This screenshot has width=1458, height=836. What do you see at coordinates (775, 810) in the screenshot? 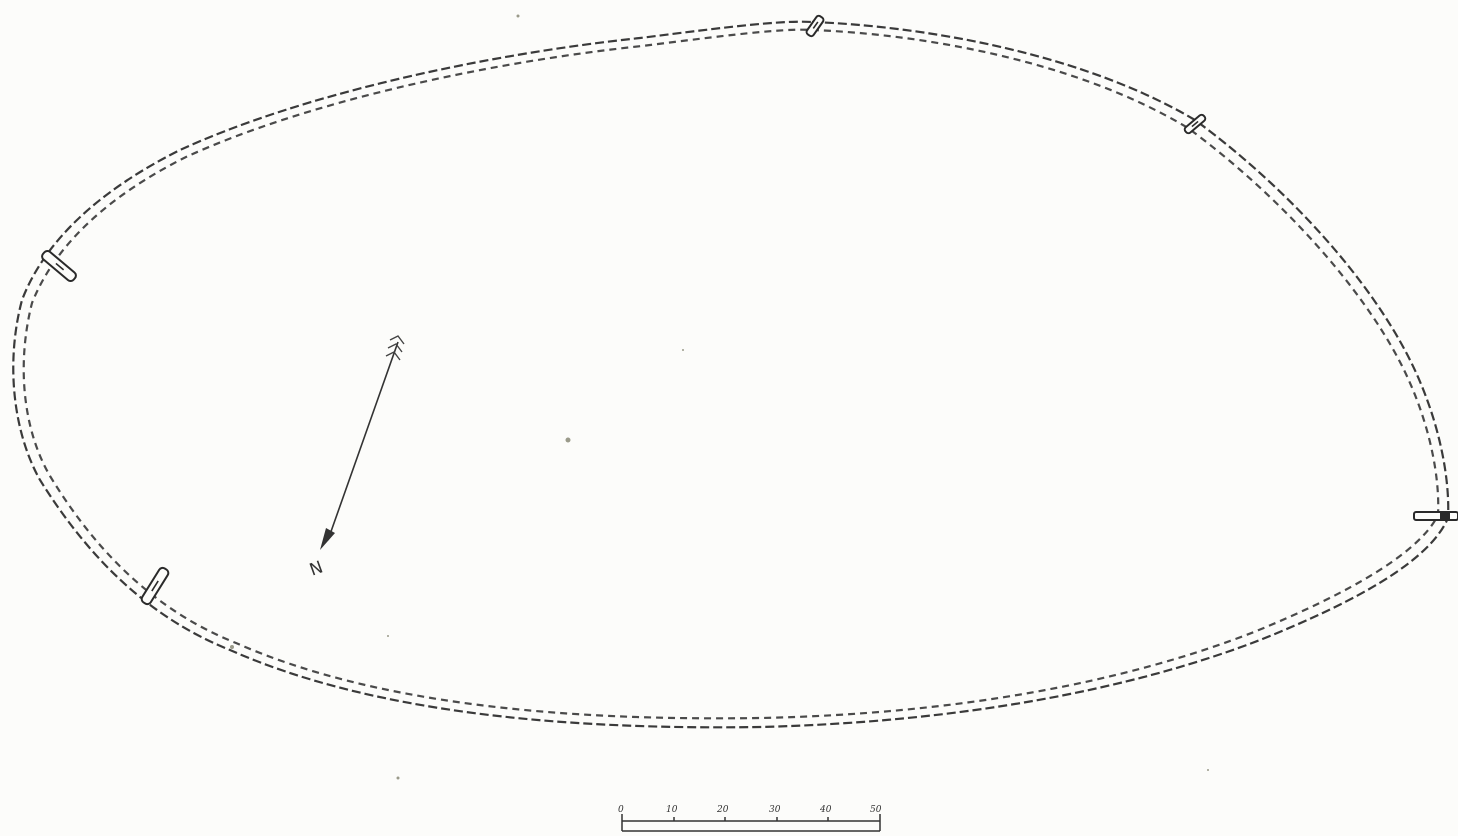
I see `scale-tick-30: 30` at bounding box center [775, 810].